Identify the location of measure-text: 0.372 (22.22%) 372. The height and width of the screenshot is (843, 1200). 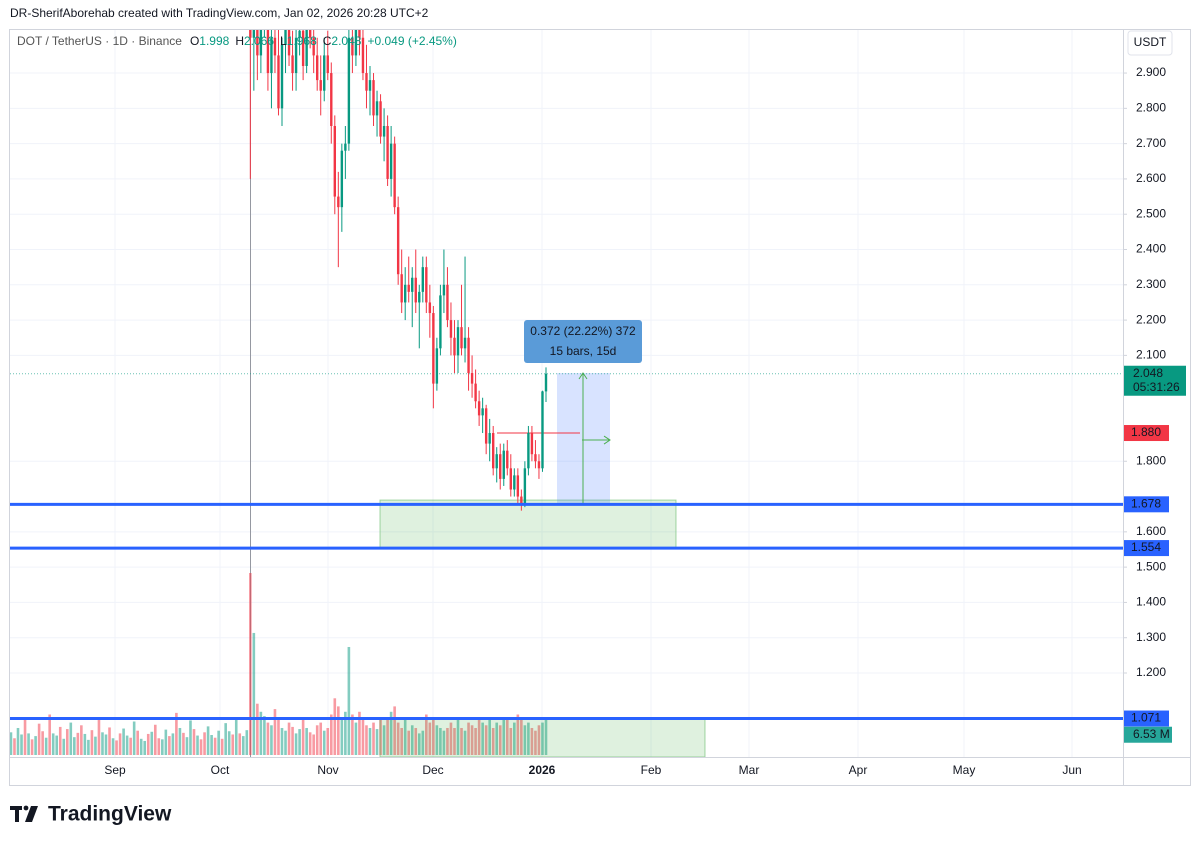
(583, 331).